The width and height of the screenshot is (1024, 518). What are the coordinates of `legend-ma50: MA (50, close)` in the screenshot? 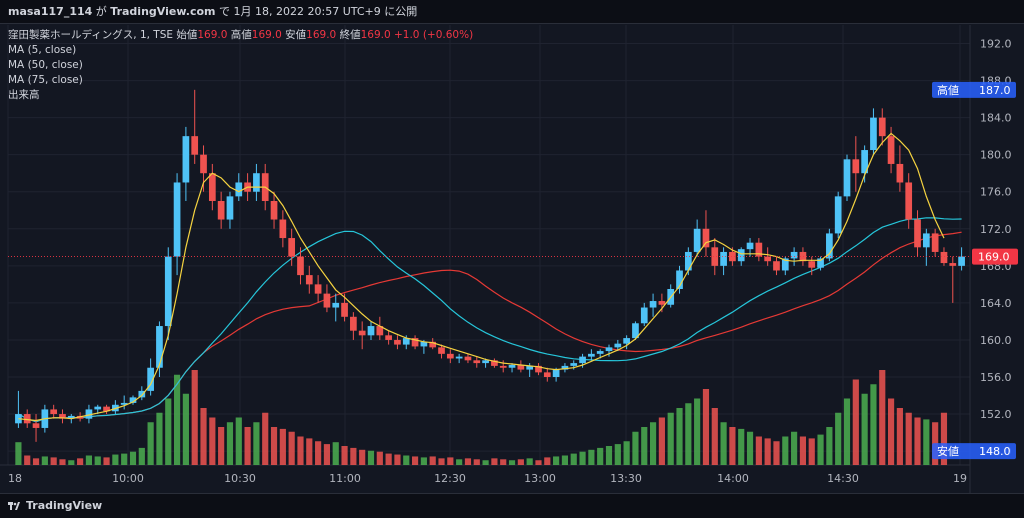 It's located at (45, 65).